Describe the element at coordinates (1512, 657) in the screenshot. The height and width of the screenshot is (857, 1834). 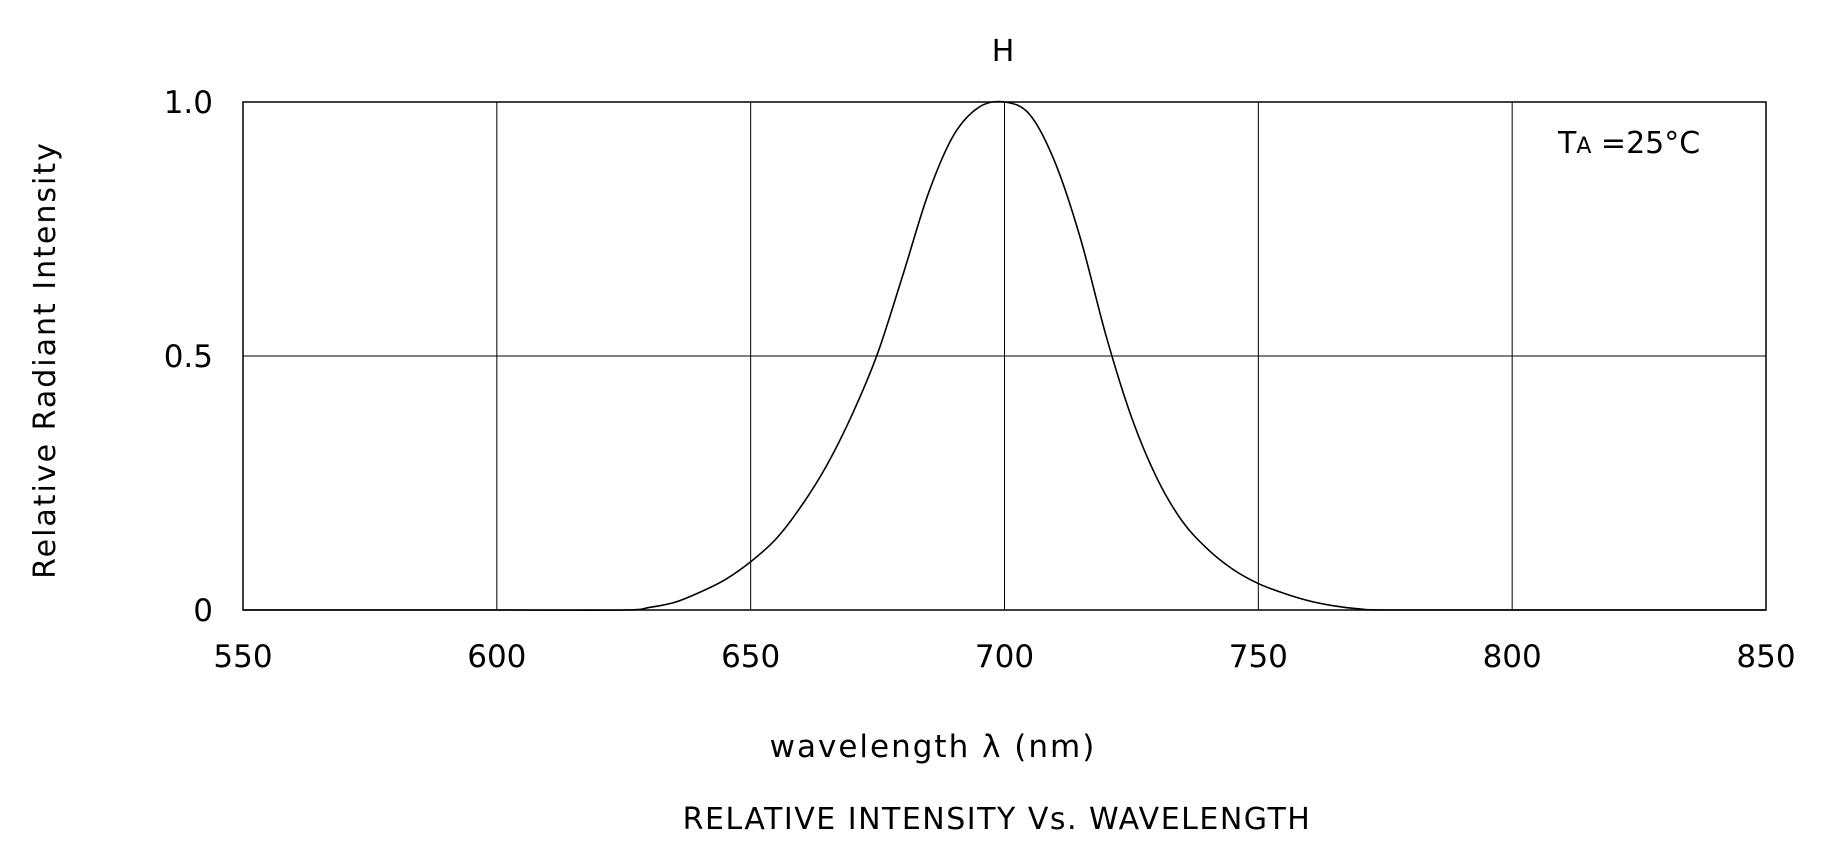
I see `x-tick-label: 800` at that location.